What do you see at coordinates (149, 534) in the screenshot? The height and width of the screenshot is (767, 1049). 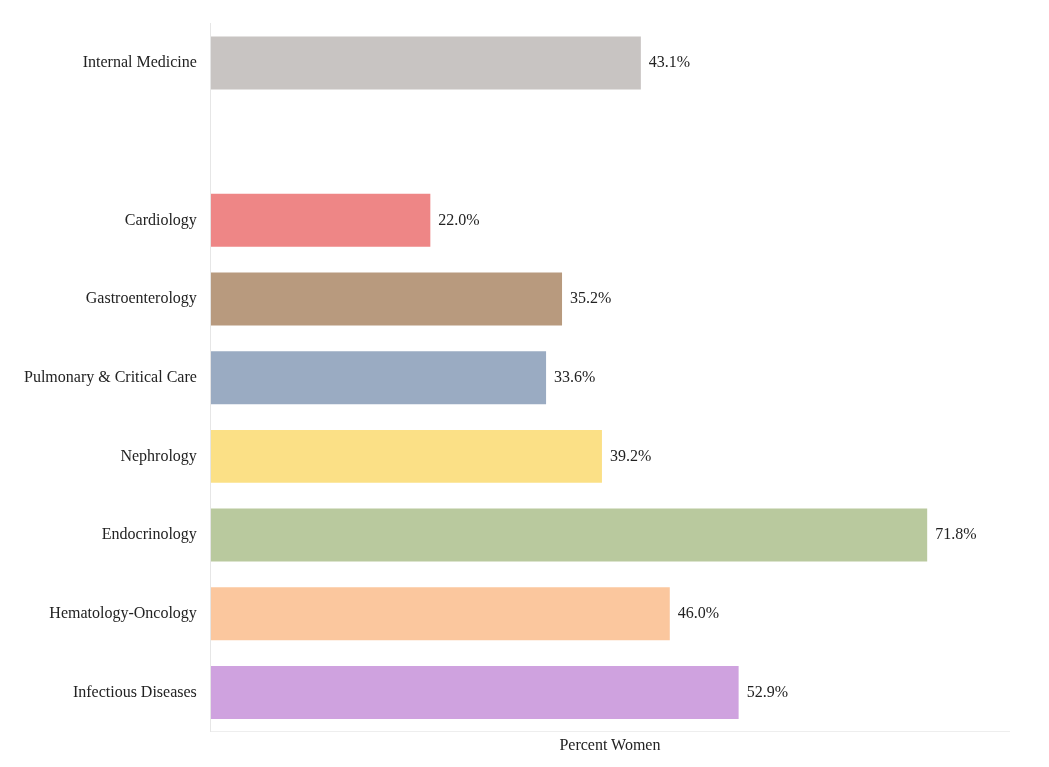 I see `y-tick-label: Endocrinology` at bounding box center [149, 534].